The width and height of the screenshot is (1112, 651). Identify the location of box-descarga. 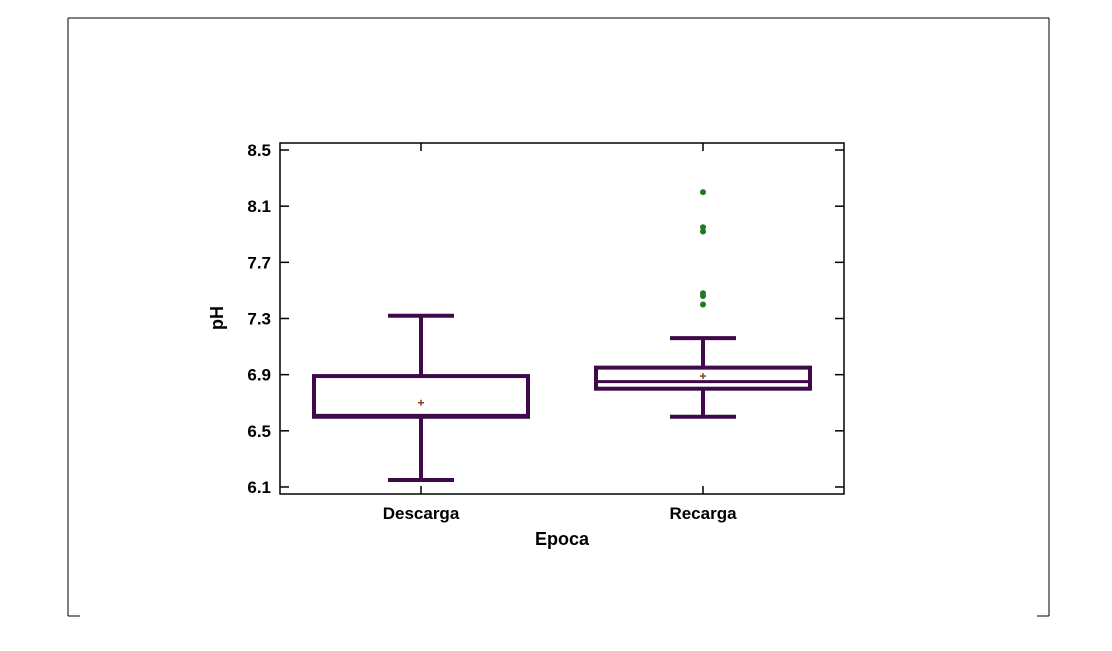
(421, 397).